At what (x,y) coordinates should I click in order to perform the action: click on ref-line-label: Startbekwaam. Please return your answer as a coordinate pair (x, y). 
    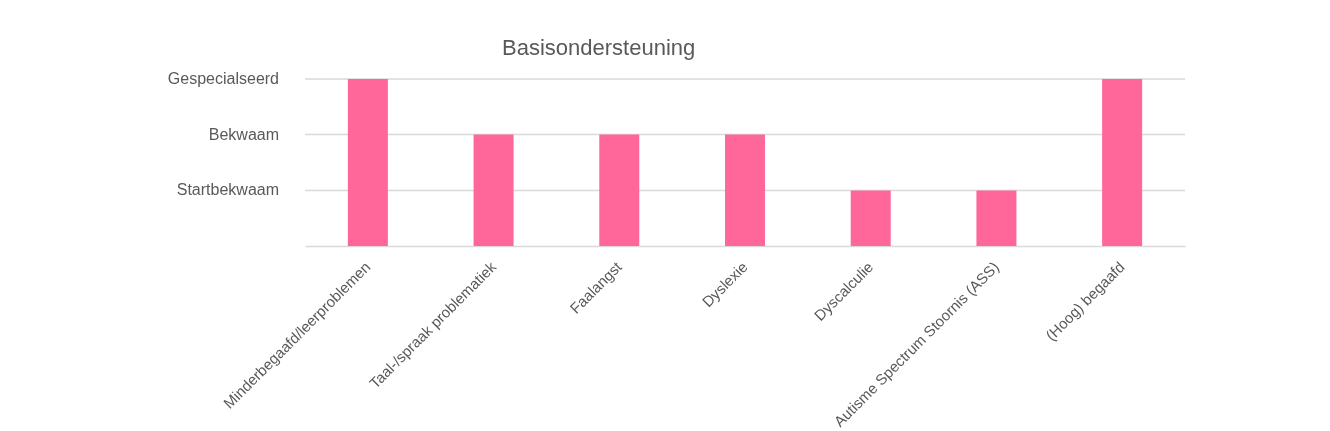
    Looking at the image, I should click on (227, 190).